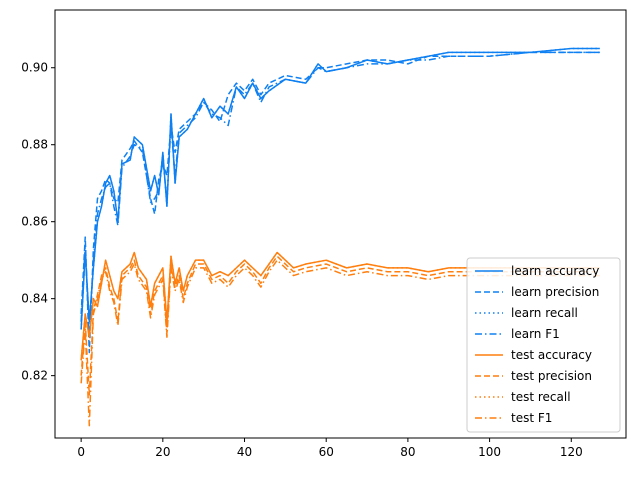 This screenshot has width=640, height=484. I want to click on legend-label: test accuracy, so click(551, 355).